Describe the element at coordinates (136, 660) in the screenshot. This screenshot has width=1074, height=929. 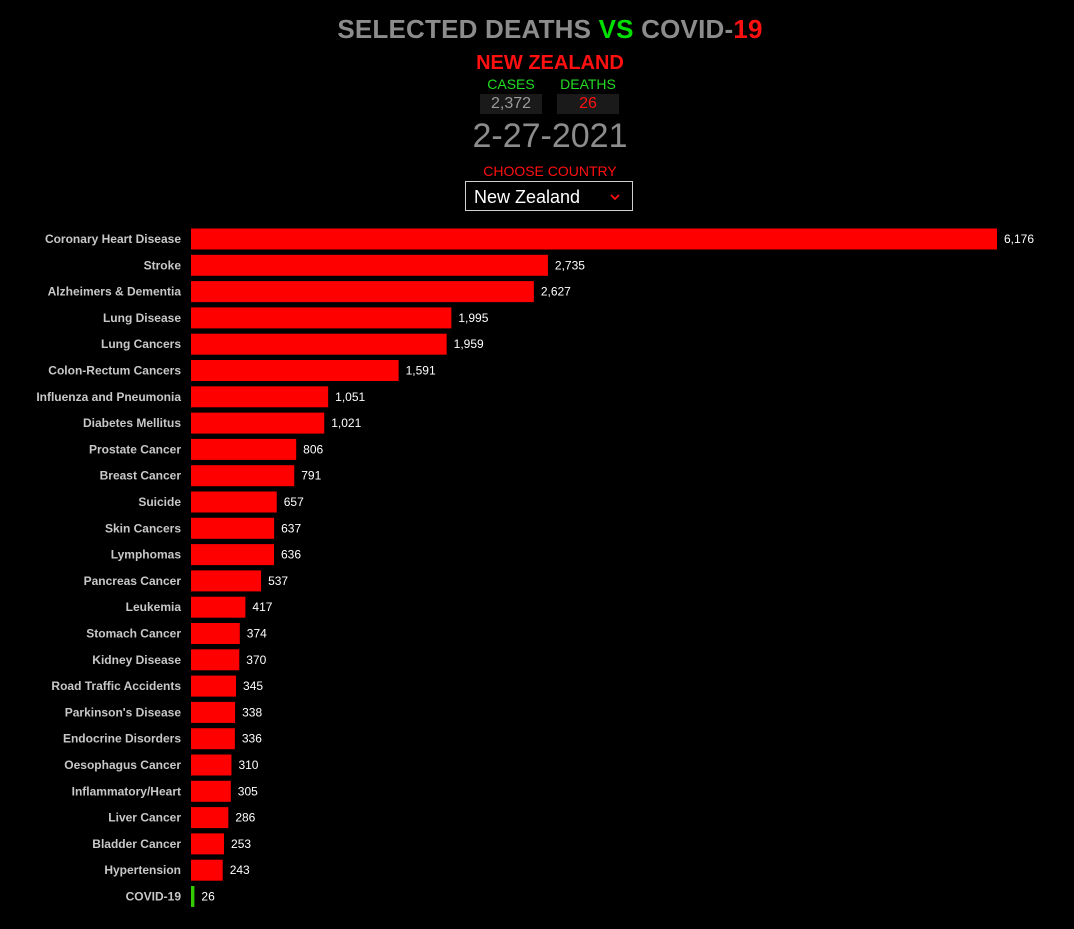
I see `category-label: Kidney Disease` at that location.